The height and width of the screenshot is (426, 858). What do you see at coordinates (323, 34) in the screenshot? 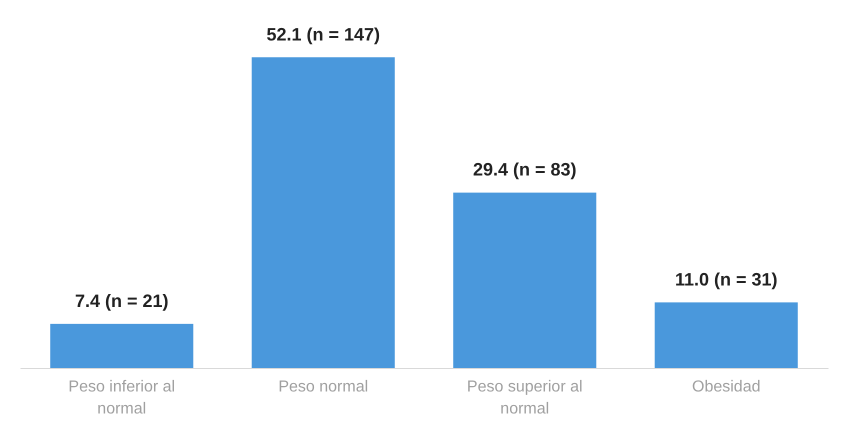
I see `data-label: 52.1 (n = 147)` at bounding box center [323, 34].